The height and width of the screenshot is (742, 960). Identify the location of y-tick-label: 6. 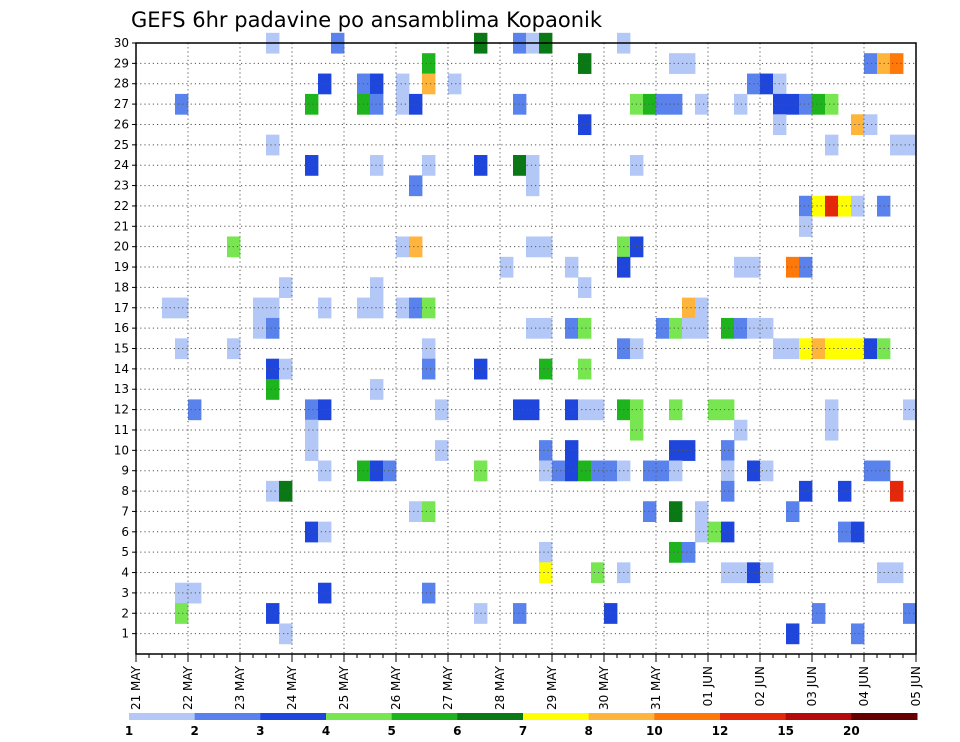
(125, 532).